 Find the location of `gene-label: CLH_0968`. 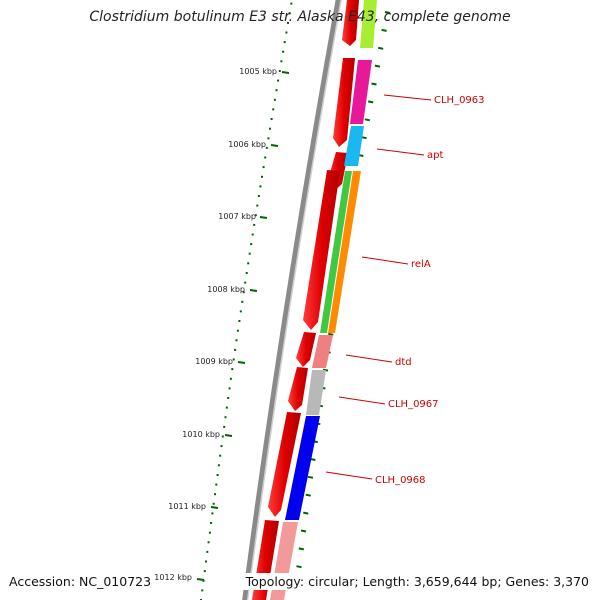

gene-label: CLH_0968 is located at coordinates (400, 480).